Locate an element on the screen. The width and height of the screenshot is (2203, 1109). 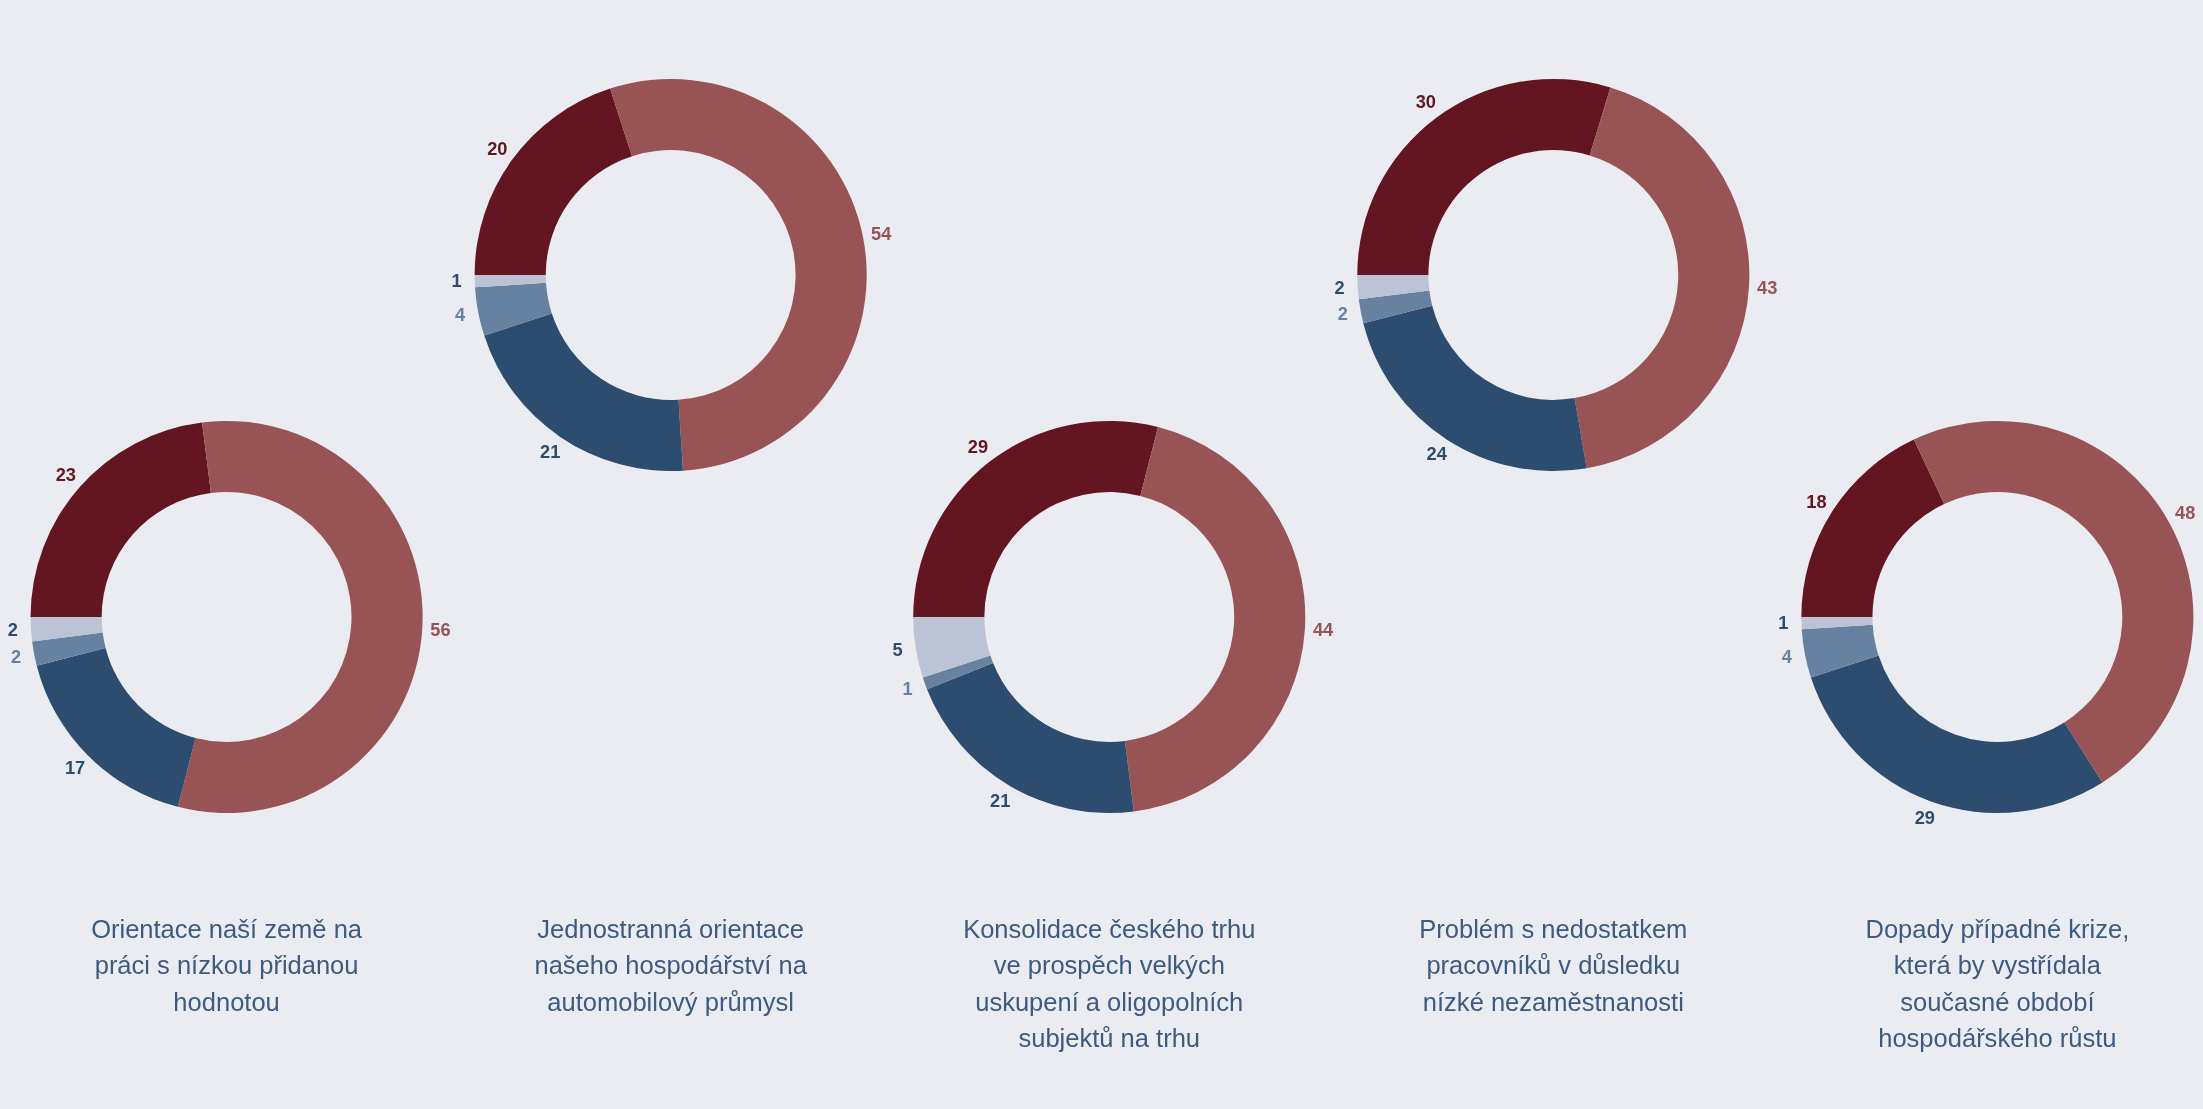
text: Orientace naší země na práci s nízkou přidanou hodnotou is located at coordinates (227, 965).